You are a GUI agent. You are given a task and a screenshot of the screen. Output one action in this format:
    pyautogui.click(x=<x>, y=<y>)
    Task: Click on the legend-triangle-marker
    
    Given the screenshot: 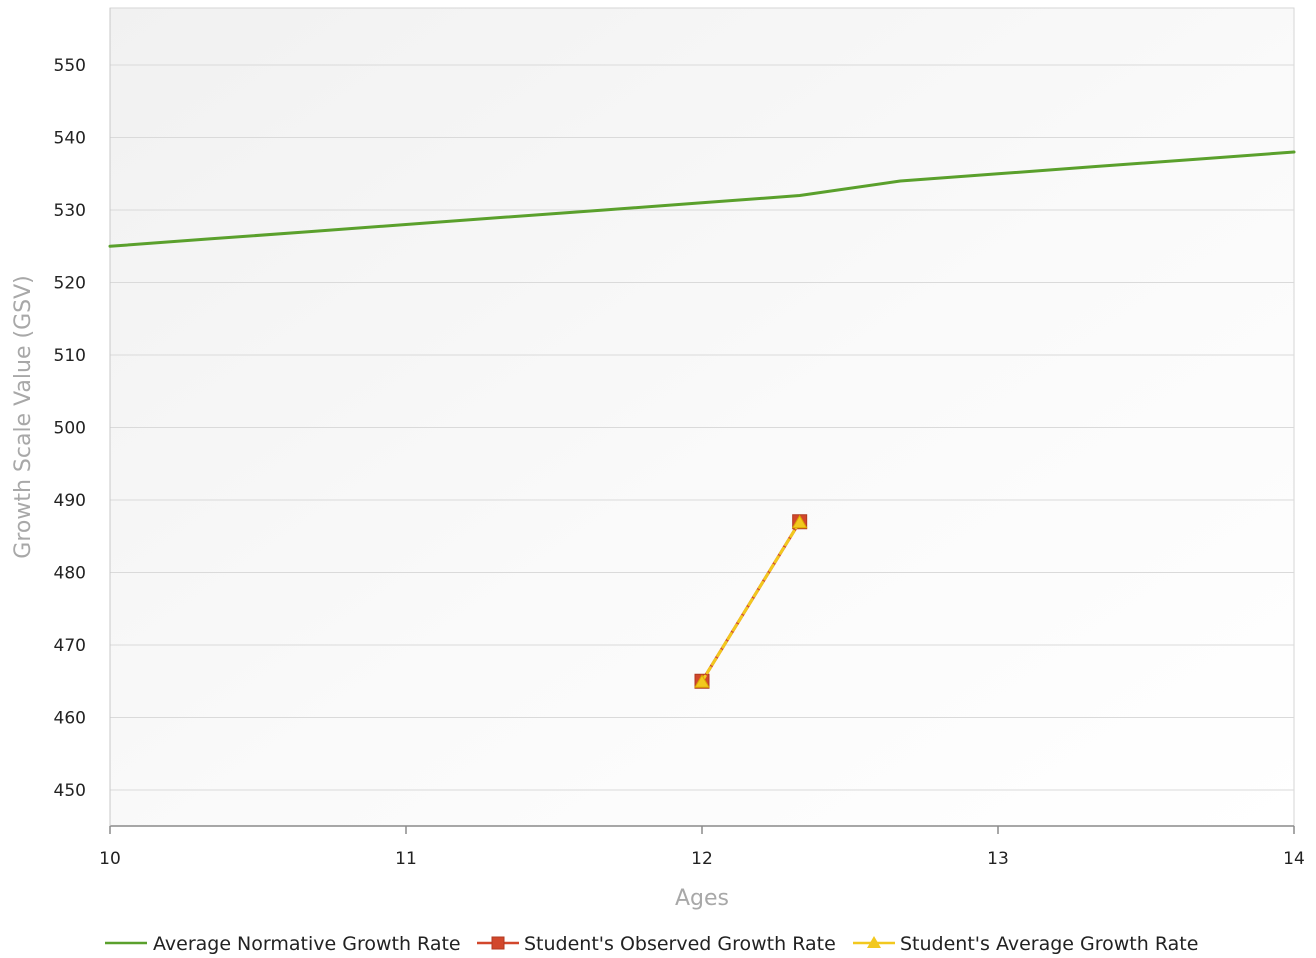 What is the action you would take?
    pyautogui.click(x=874, y=942)
    